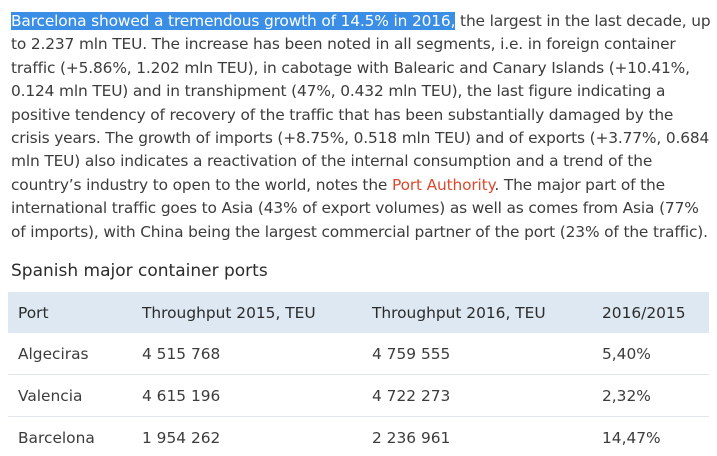  What do you see at coordinates (139, 271) in the screenshot?
I see `table-section-title: Spanish major container ports` at bounding box center [139, 271].